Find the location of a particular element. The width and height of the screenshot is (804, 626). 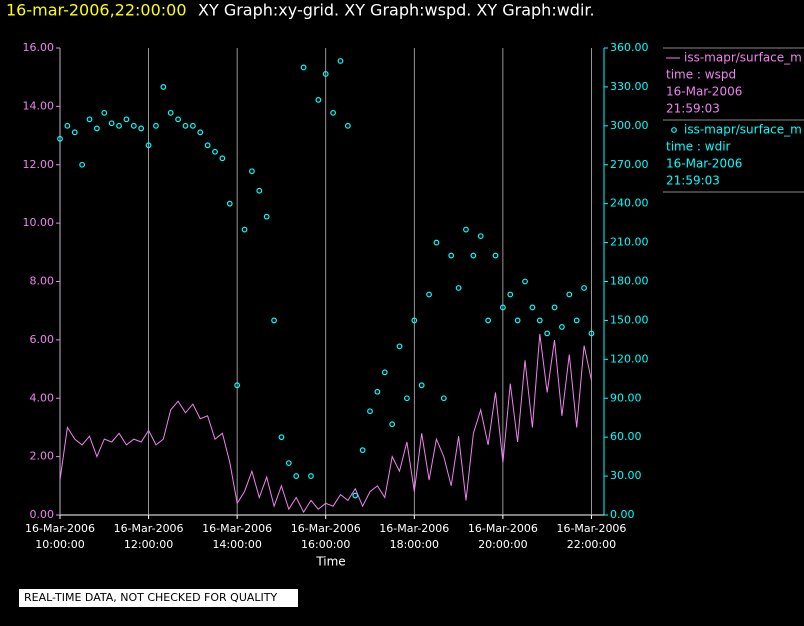

y2-tick-label: 330.00 is located at coordinates (629, 86).